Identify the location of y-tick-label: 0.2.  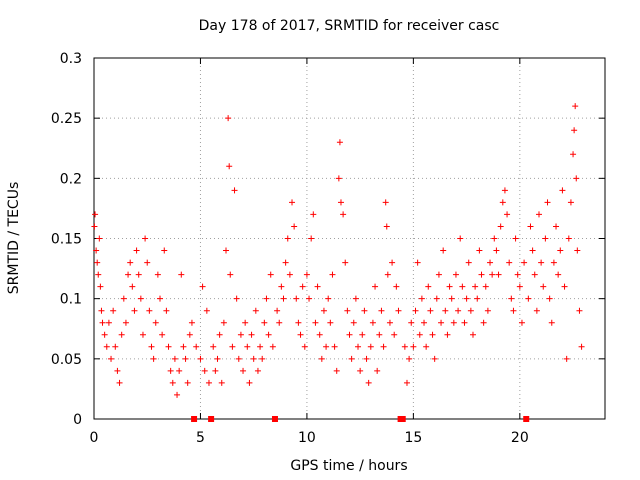
(71, 179).